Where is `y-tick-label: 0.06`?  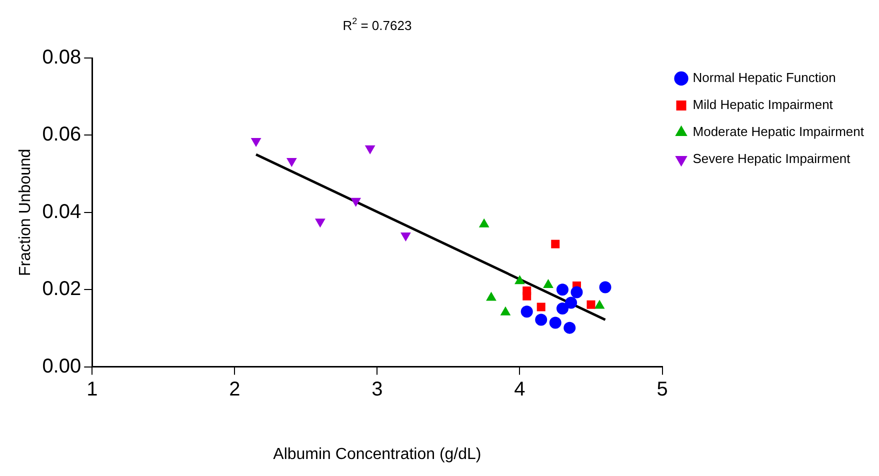 y-tick-label: 0.06 is located at coordinates (62, 135).